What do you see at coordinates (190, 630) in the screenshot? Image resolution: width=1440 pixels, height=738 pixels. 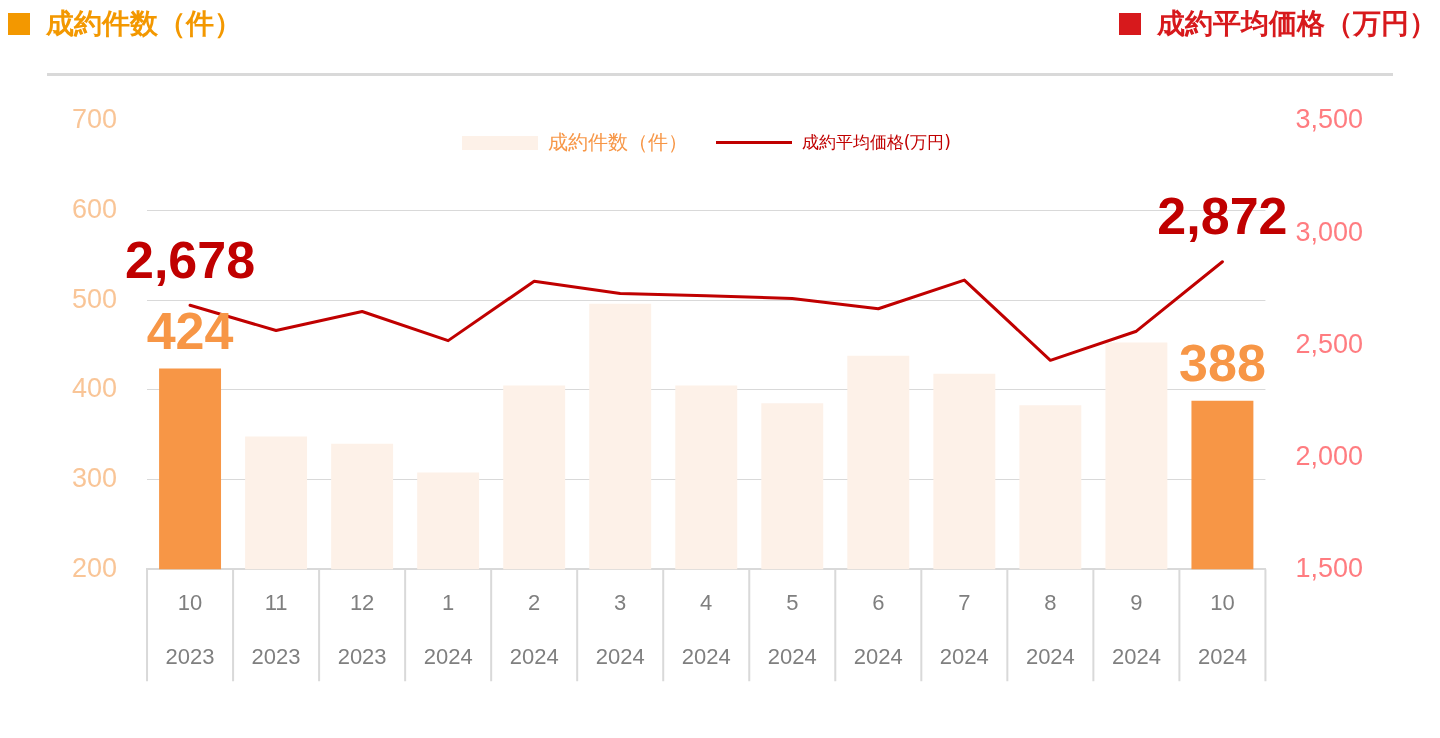 I see `category-label: 10 2023` at bounding box center [190, 630].